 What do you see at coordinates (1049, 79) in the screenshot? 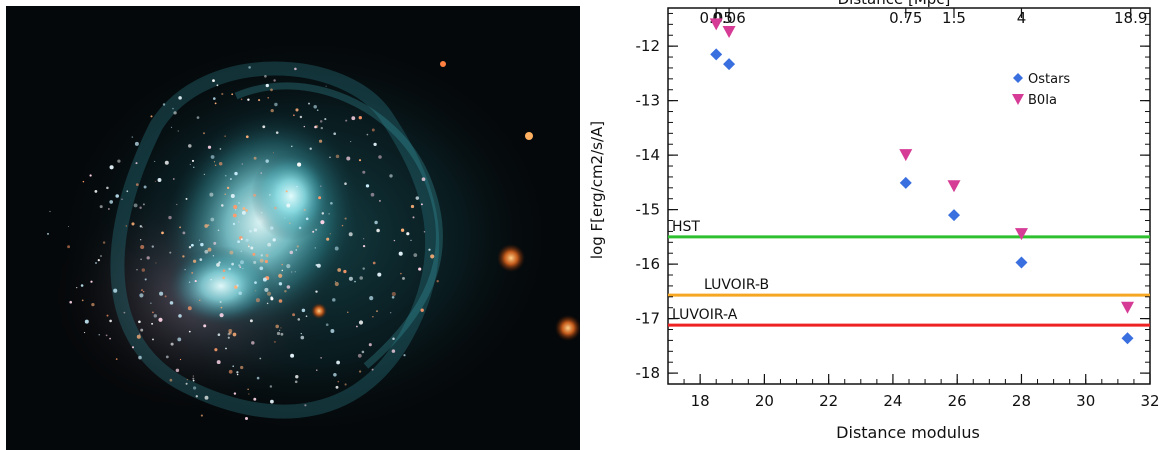
I see `legend-label-0: Ostars` at bounding box center [1049, 79].